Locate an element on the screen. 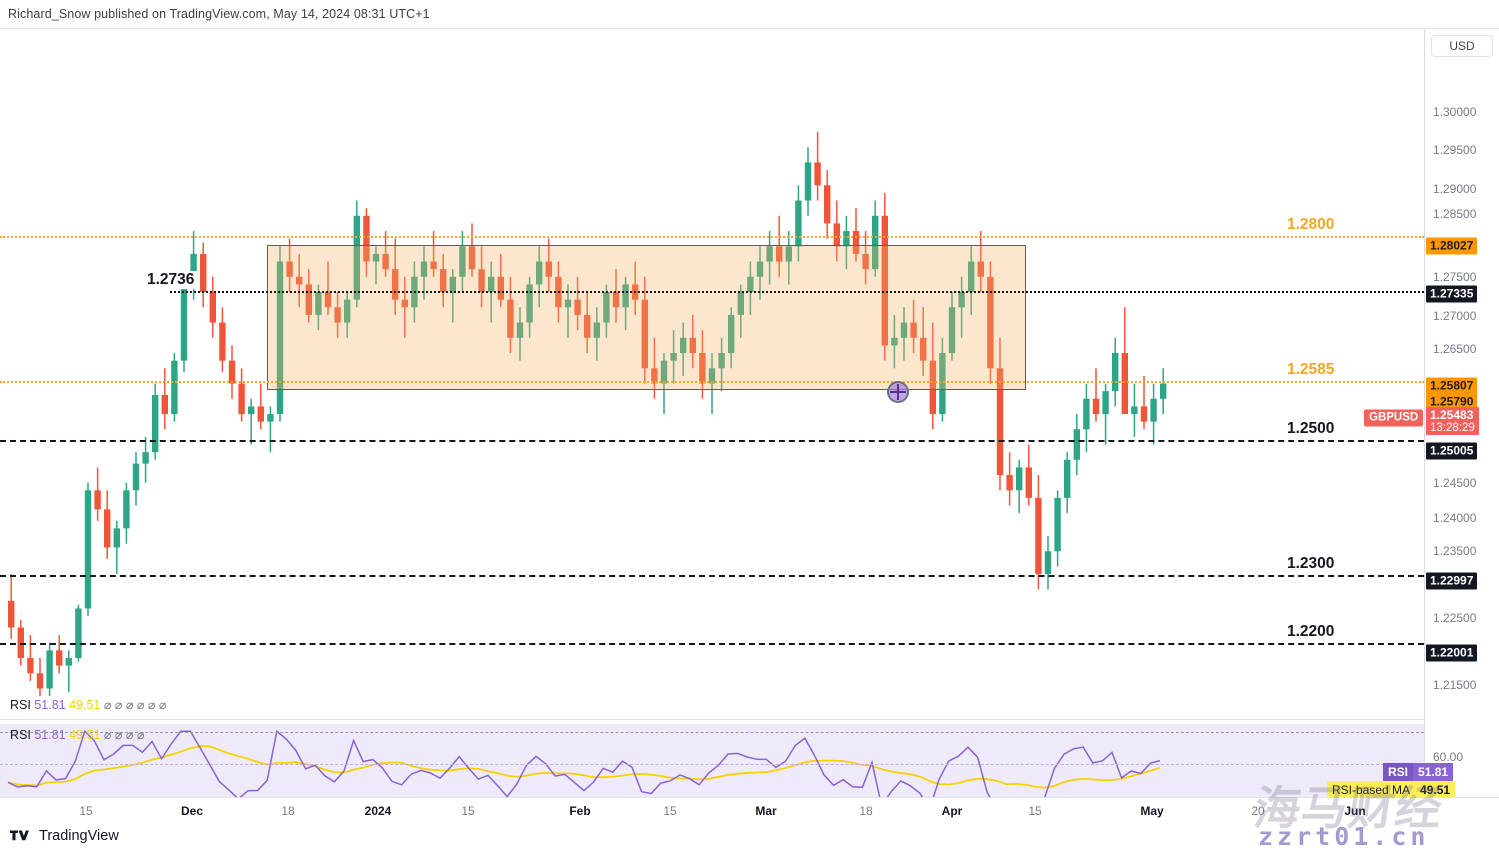  time-tick: Jun is located at coordinates (1355, 811).